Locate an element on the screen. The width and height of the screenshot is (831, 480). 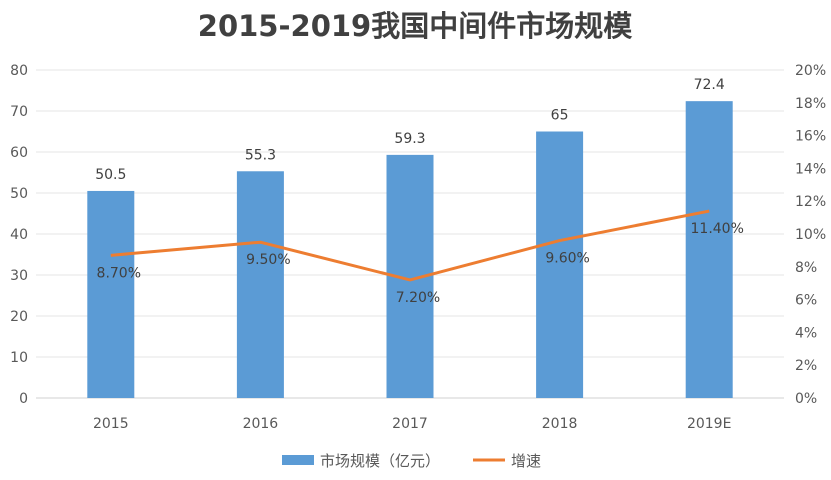
y2-tick-label: 18% is located at coordinates (810, 104).